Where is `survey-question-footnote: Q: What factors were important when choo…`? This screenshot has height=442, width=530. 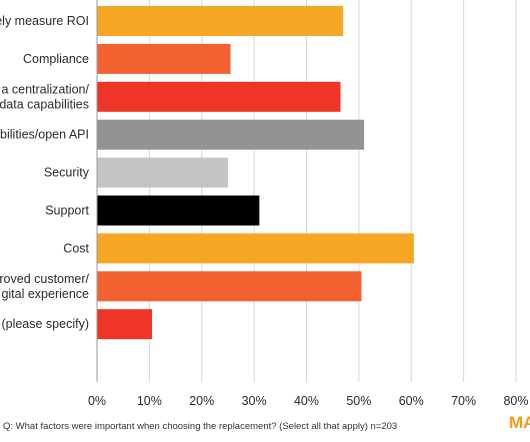 survey-question-footnote: Q: What factors were important when choo… is located at coordinates (200, 426).